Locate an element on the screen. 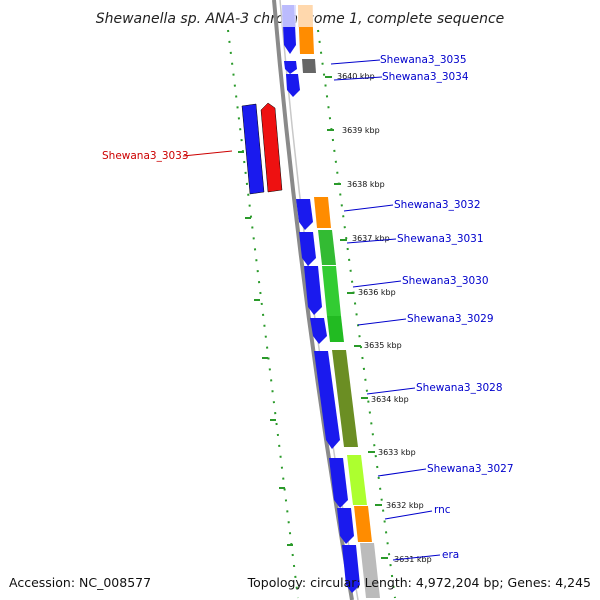 The image size is (600, 600). gene-label-shewana3-3034: Shewana3_3034 is located at coordinates (425, 77).